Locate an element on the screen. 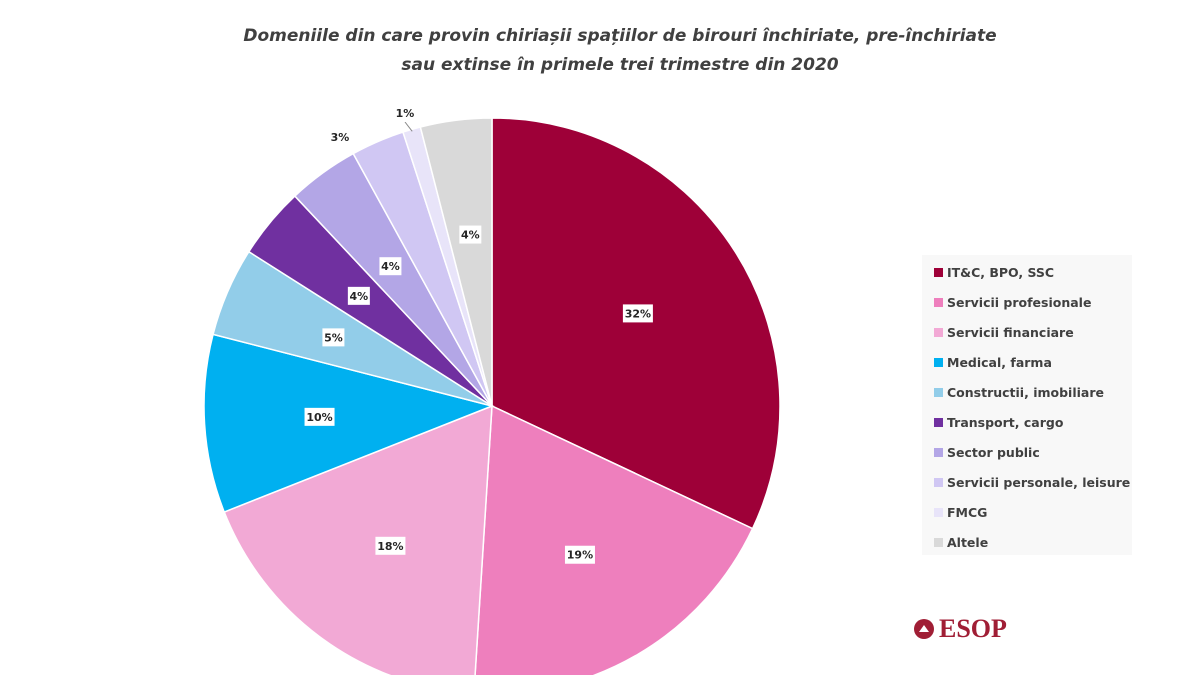 Image resolution: width=1200 pixels, height=675 pixels. legend-label: Servicii financiare is located at coordinates (1010, 332).